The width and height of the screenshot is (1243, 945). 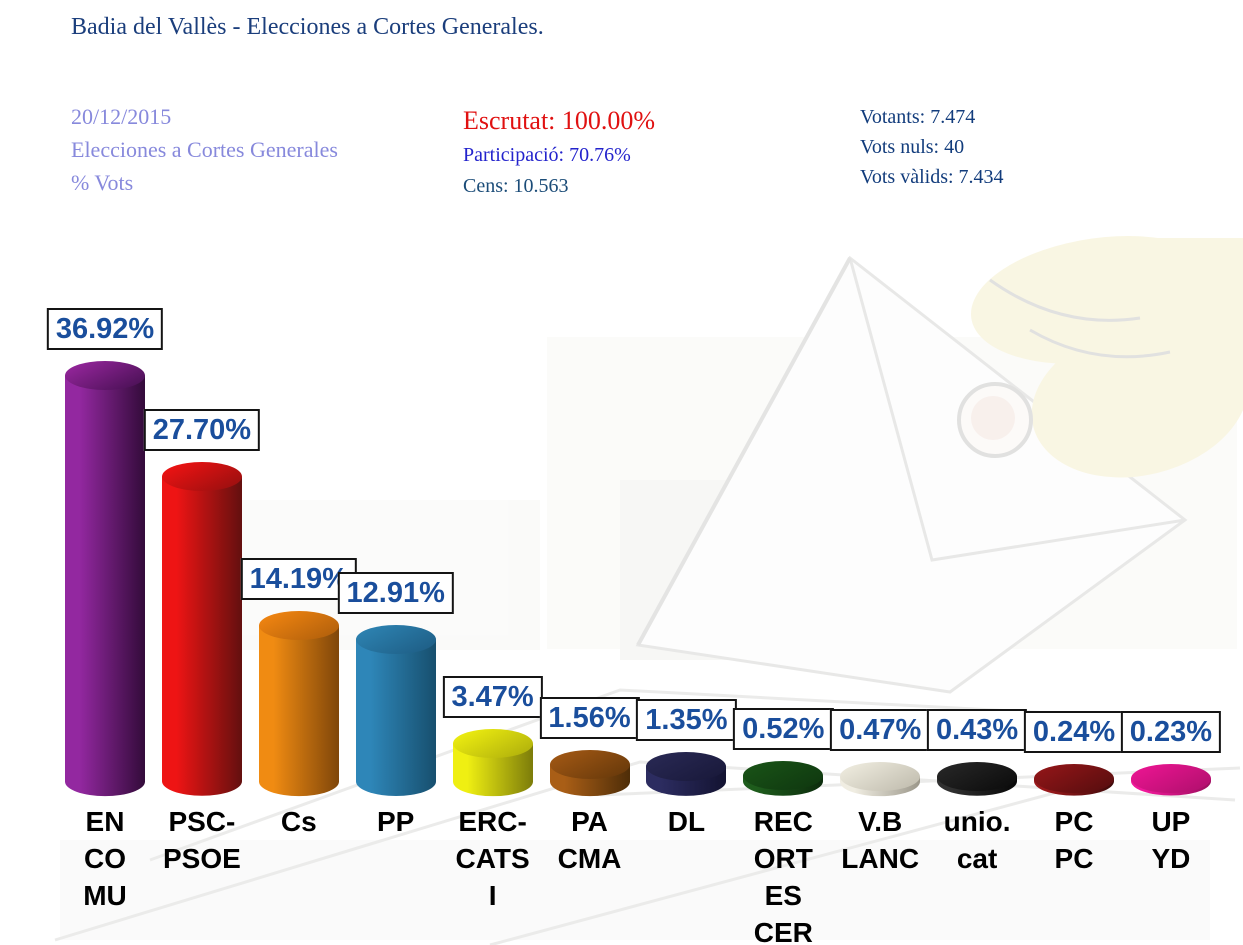 What do you see at coordinates (918, 117) in the screenshot?
I see `votants-value: Votants: 7.474` at bounding box center [918, 117].